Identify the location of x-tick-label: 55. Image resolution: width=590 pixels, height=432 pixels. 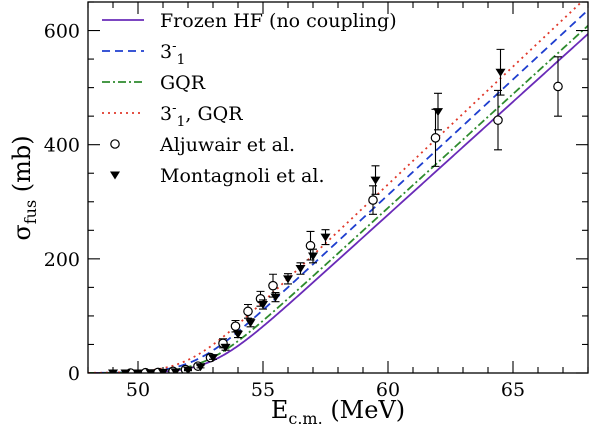
(263, 390).